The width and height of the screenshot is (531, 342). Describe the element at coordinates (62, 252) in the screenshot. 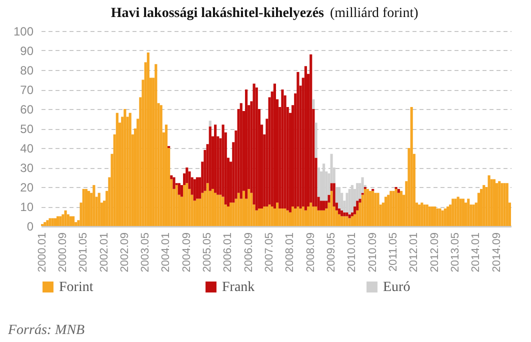

I see `x-tick-label: 2000.09` at that location.